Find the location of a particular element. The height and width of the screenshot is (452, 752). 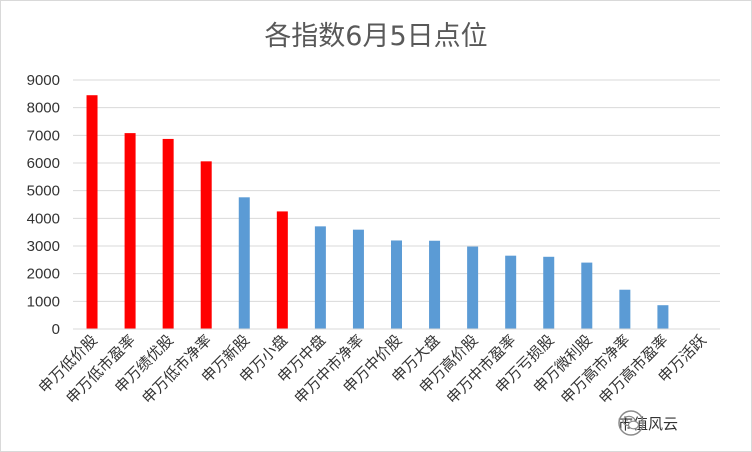

y-tick-label: 3000 is located at coordinates (43, 246).